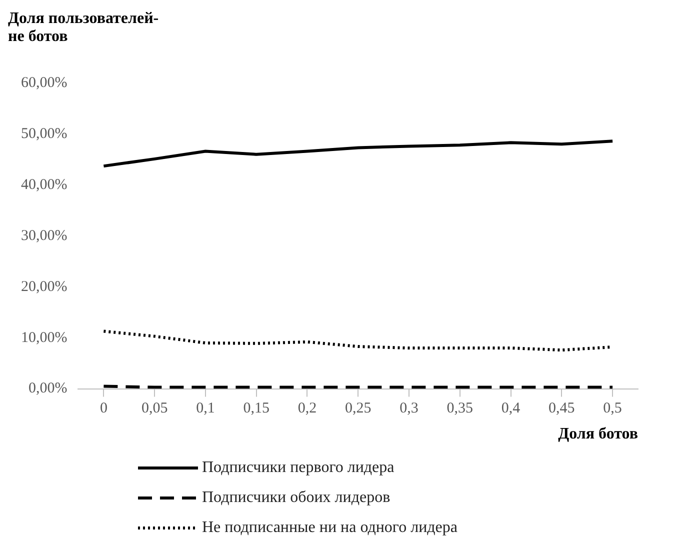 This screenshot has width=674, height=543. Describe the element at coordinates (48, 388) in the screenshot. I see `y-tick-label: 0,00%` at that location.